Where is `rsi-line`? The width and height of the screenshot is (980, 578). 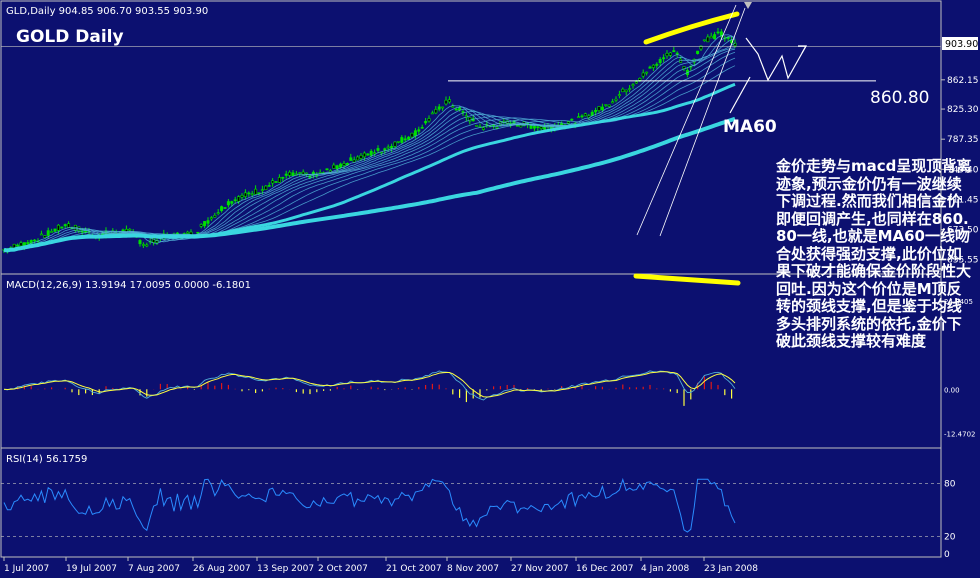 rsi-line is located at coordinates (369, 505).